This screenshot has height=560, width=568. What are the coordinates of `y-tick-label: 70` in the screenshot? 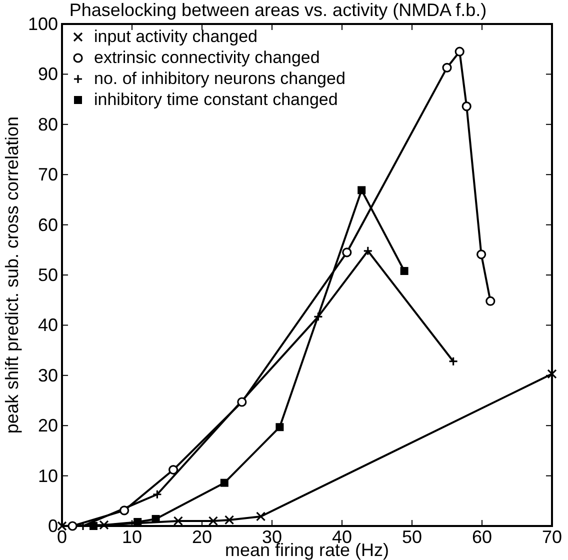 It's located at (48, 174).